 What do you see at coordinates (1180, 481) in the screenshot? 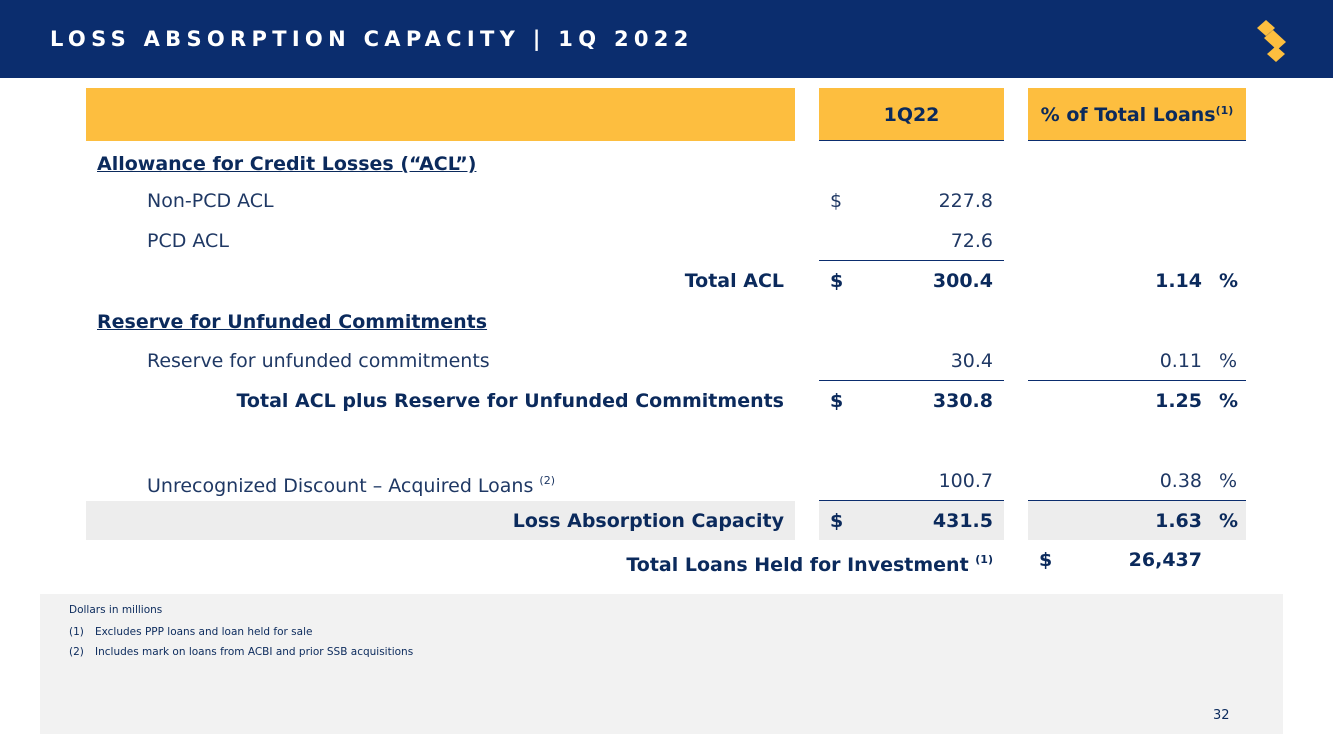
I see `pct-unrecognized-discount: 0.38` at bounding box center [1180, 481].